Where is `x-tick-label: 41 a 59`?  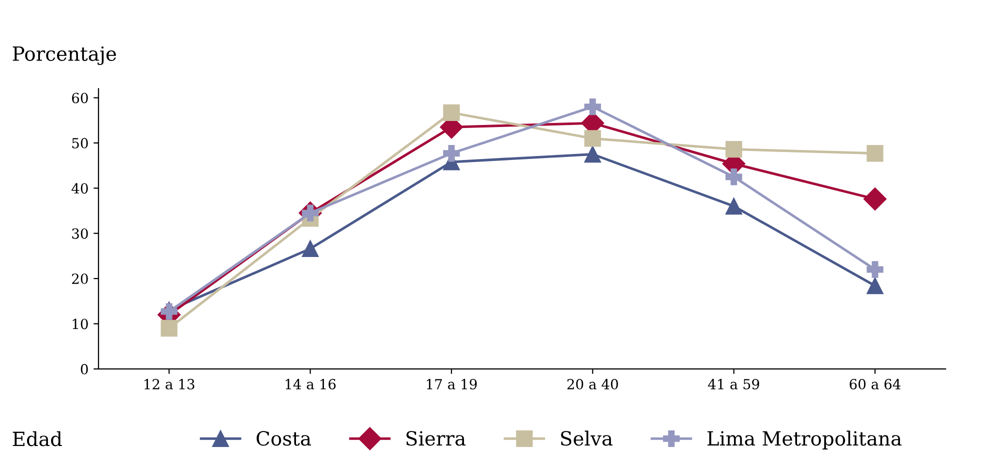 x-tick-label: 41 a 59 is located at coordinates (734, 384).